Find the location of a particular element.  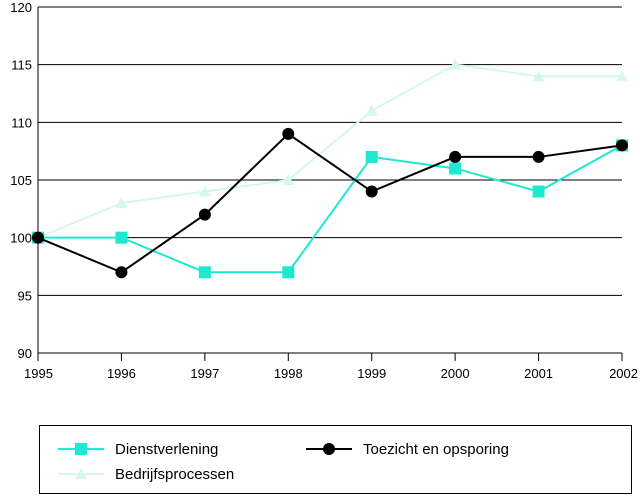

y-tick-label: 105 is located at coordinates (21, 180).